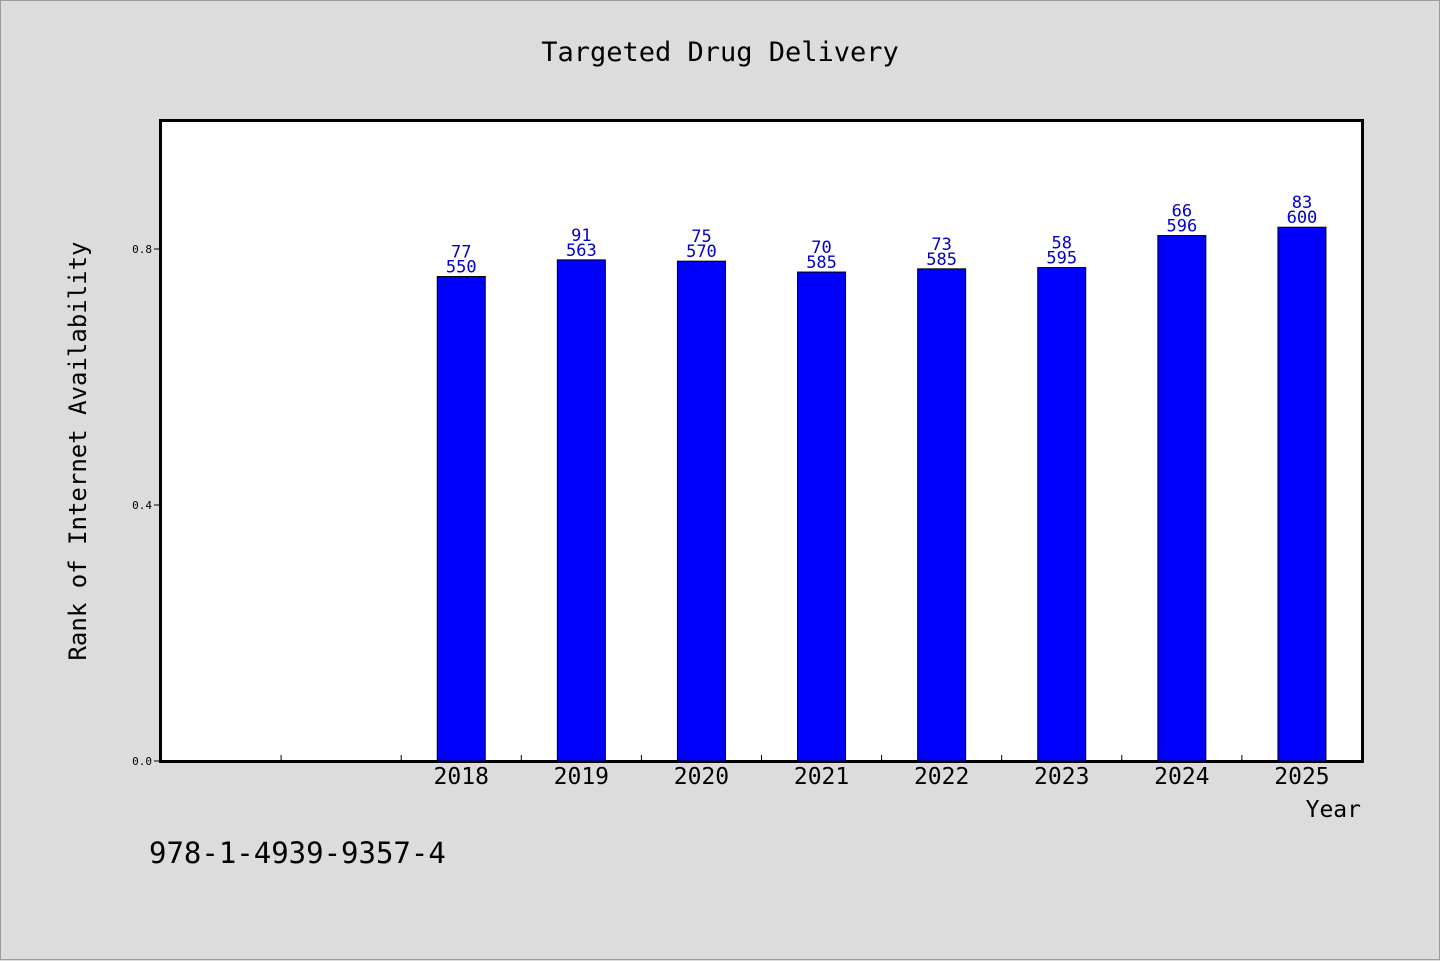  I want to click on x-axis: 2018 2019 2020 2021 2022 2023 2024 2025, so click(805, 772).